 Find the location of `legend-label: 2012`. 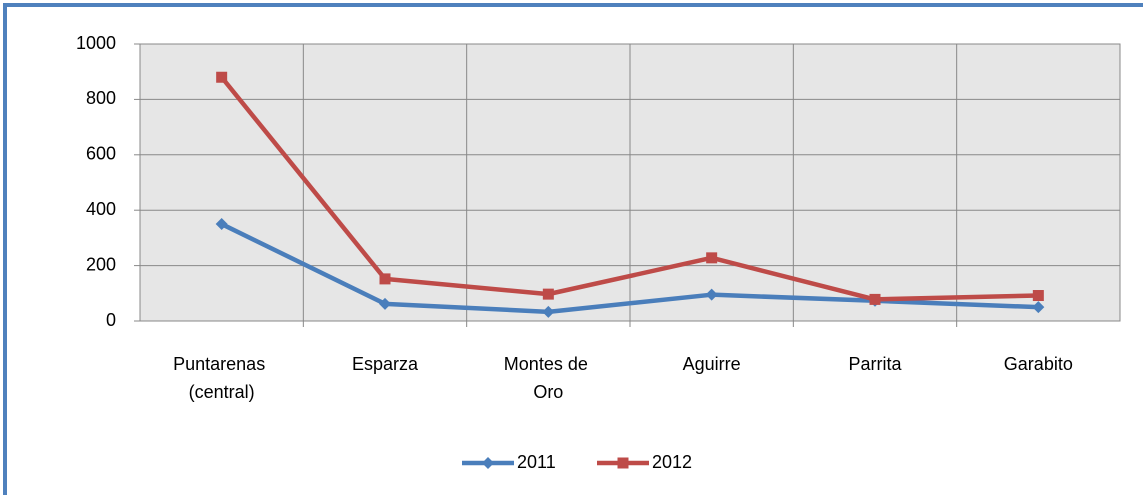

legend-label: 2012 is located at coordinates (672, 462).